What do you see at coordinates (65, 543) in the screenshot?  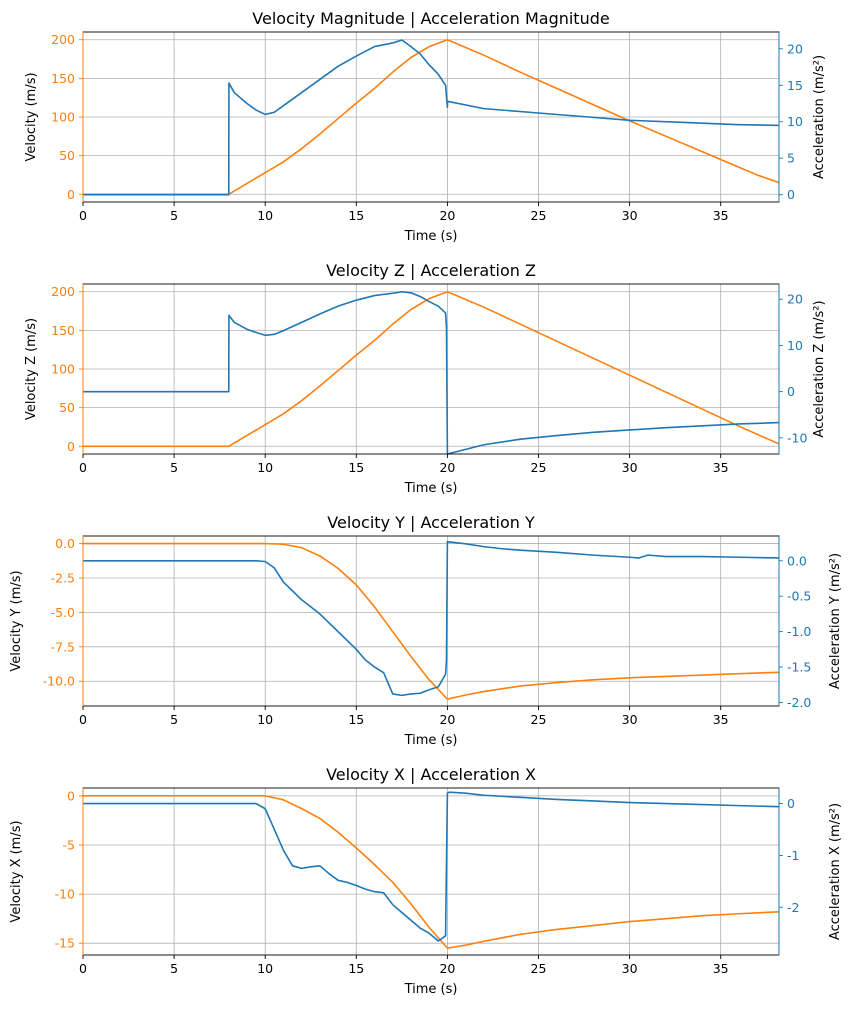 I see `left-y-tick-label: 0.0` at bounding box center [65, 543].